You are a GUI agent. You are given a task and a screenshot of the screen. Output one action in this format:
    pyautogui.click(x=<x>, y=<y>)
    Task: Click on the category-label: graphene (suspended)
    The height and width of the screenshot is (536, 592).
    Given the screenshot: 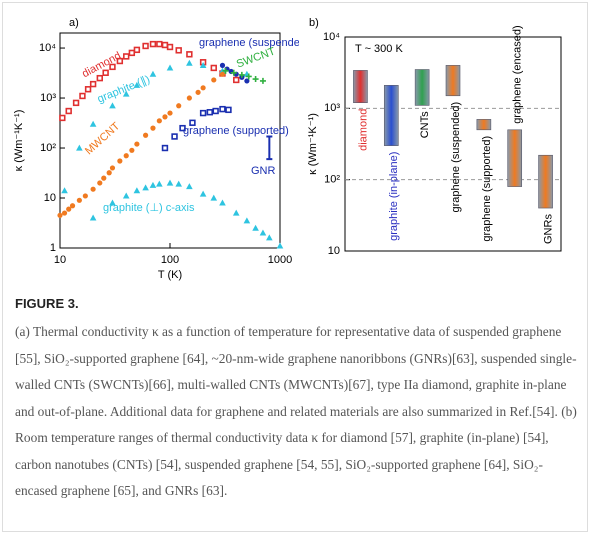 What is the action you would take?
    pyautogui.click(x=456, y=157)
    